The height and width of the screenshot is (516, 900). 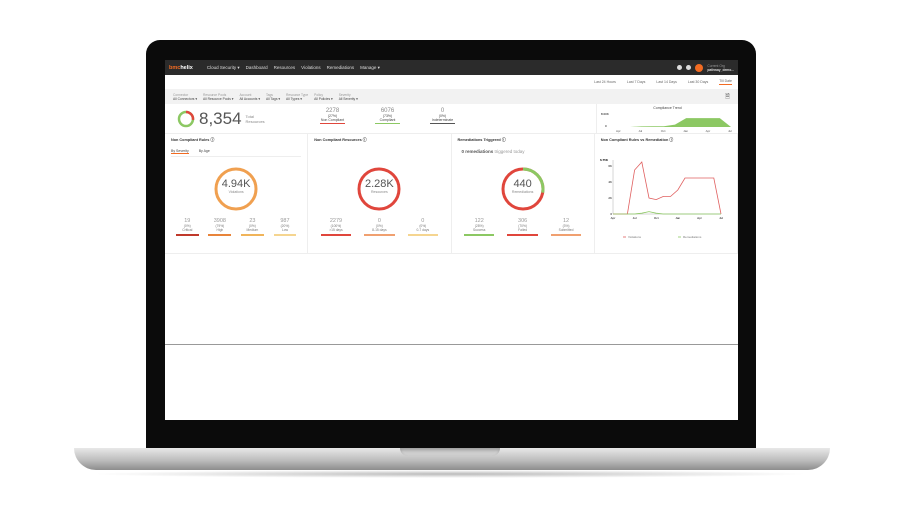 What do you see at coordinates (721, 218) in the screenshot?
I see `x-tick: Jul` at bounding box center [721, 218].